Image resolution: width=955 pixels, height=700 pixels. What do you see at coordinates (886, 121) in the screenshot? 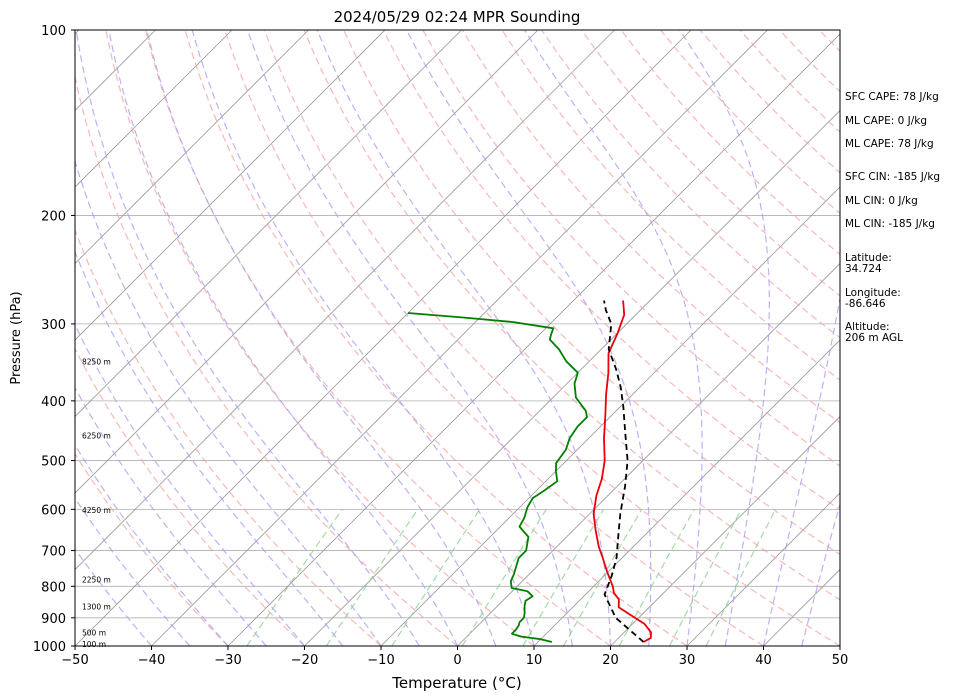
I see `side-label: ML CAPE: 0 J/kg` at bounding box center [886, 121].